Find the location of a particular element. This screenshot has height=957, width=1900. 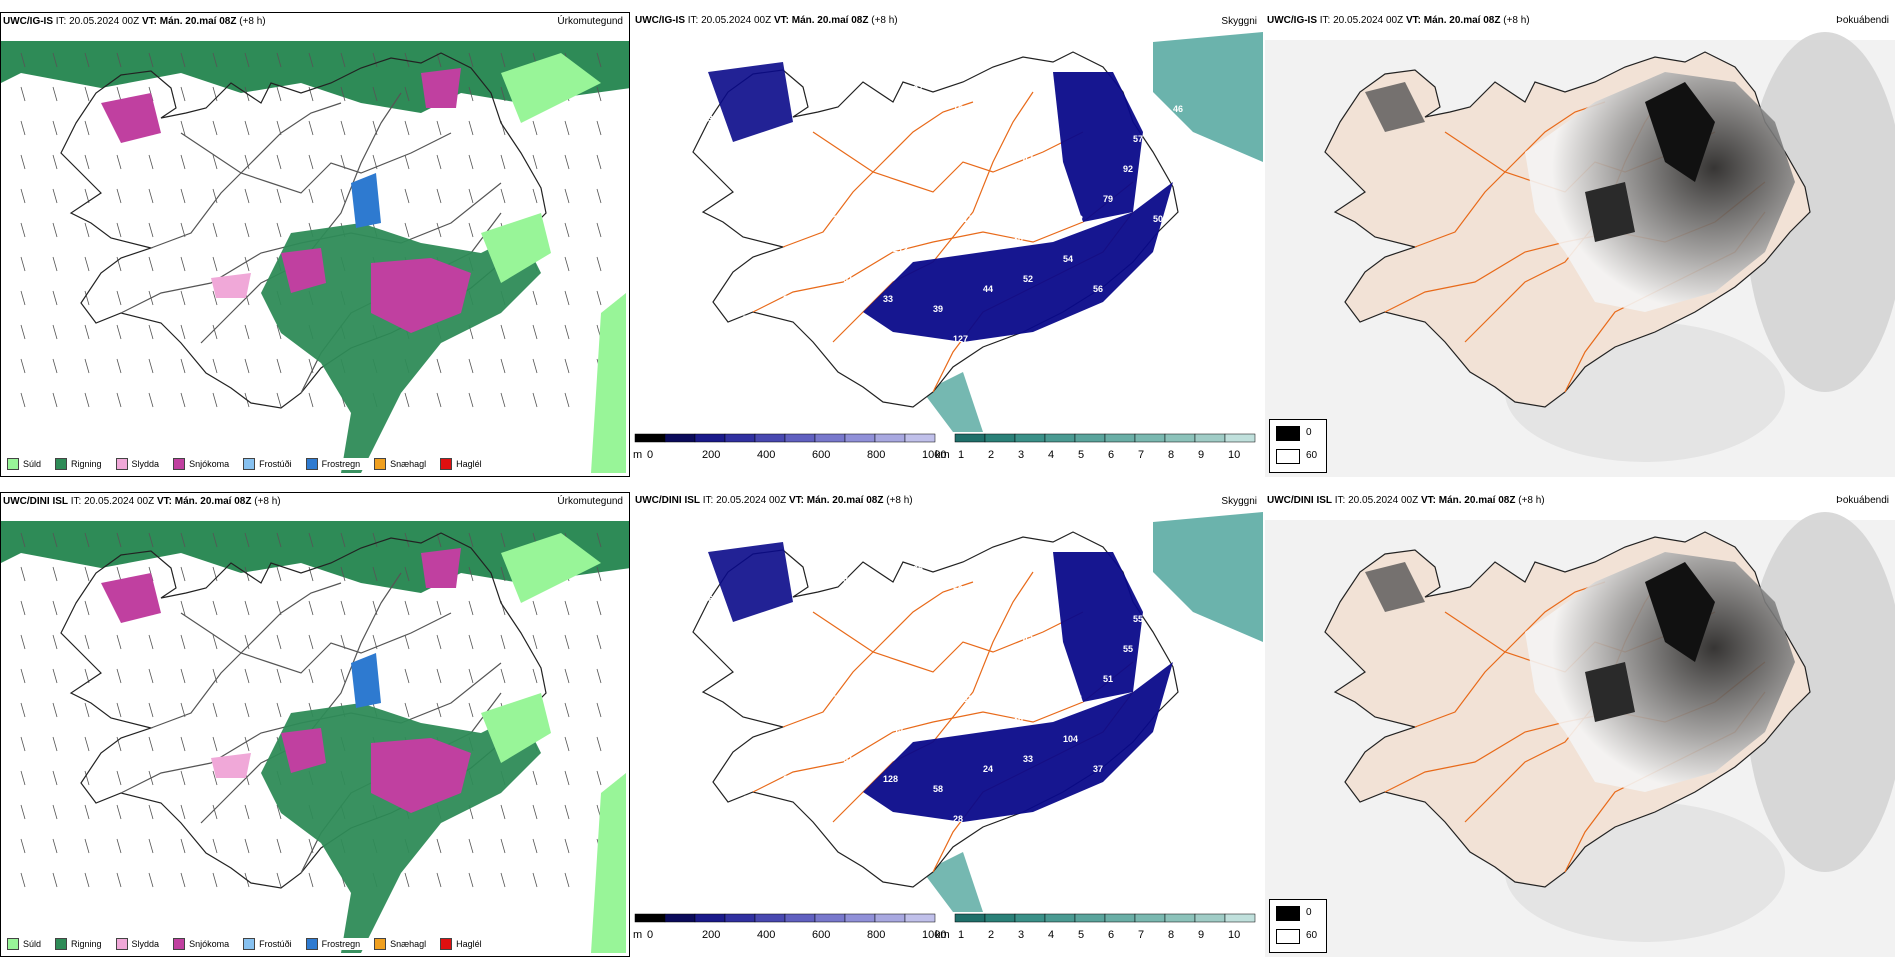

visibility-value: 83 is located at coordinates (838, 99).